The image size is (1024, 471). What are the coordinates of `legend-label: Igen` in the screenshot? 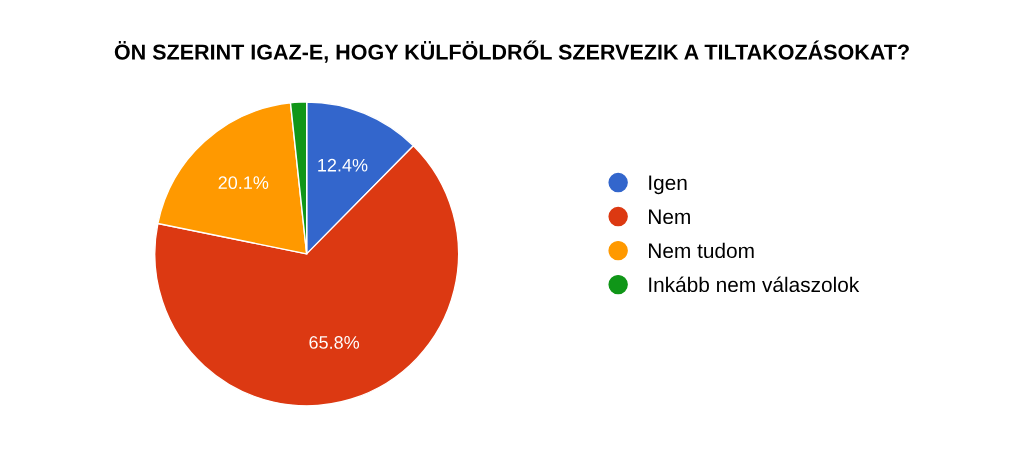 It's located at (668, 185).